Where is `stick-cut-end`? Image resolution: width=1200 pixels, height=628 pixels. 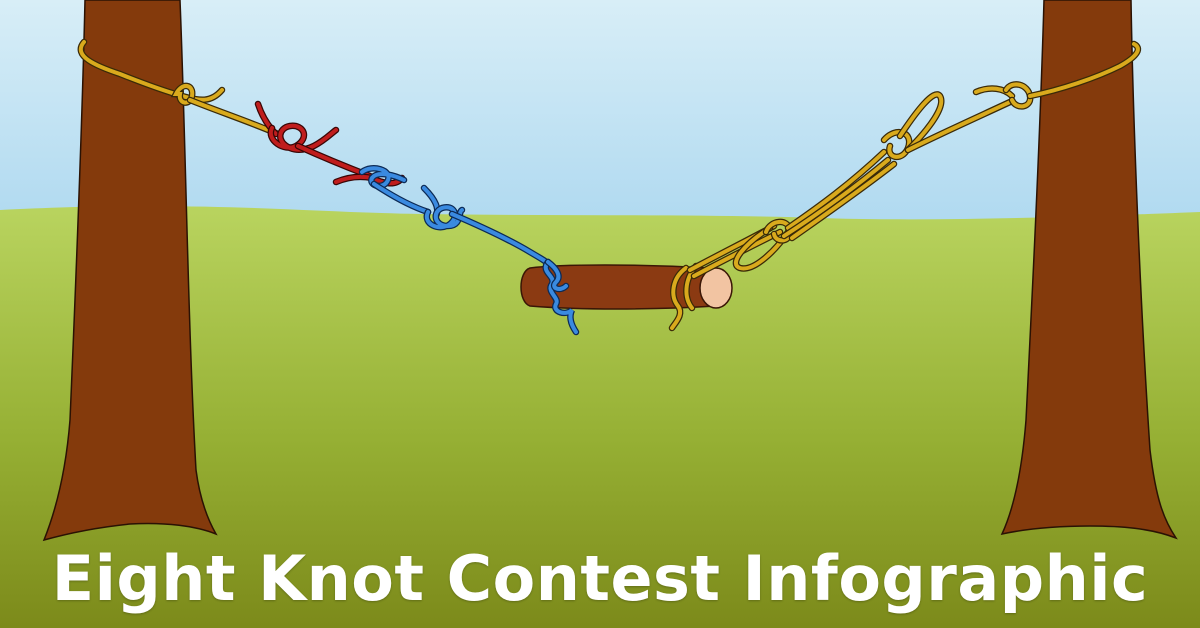
stick-cut-end is located at coordinates (716, 288).